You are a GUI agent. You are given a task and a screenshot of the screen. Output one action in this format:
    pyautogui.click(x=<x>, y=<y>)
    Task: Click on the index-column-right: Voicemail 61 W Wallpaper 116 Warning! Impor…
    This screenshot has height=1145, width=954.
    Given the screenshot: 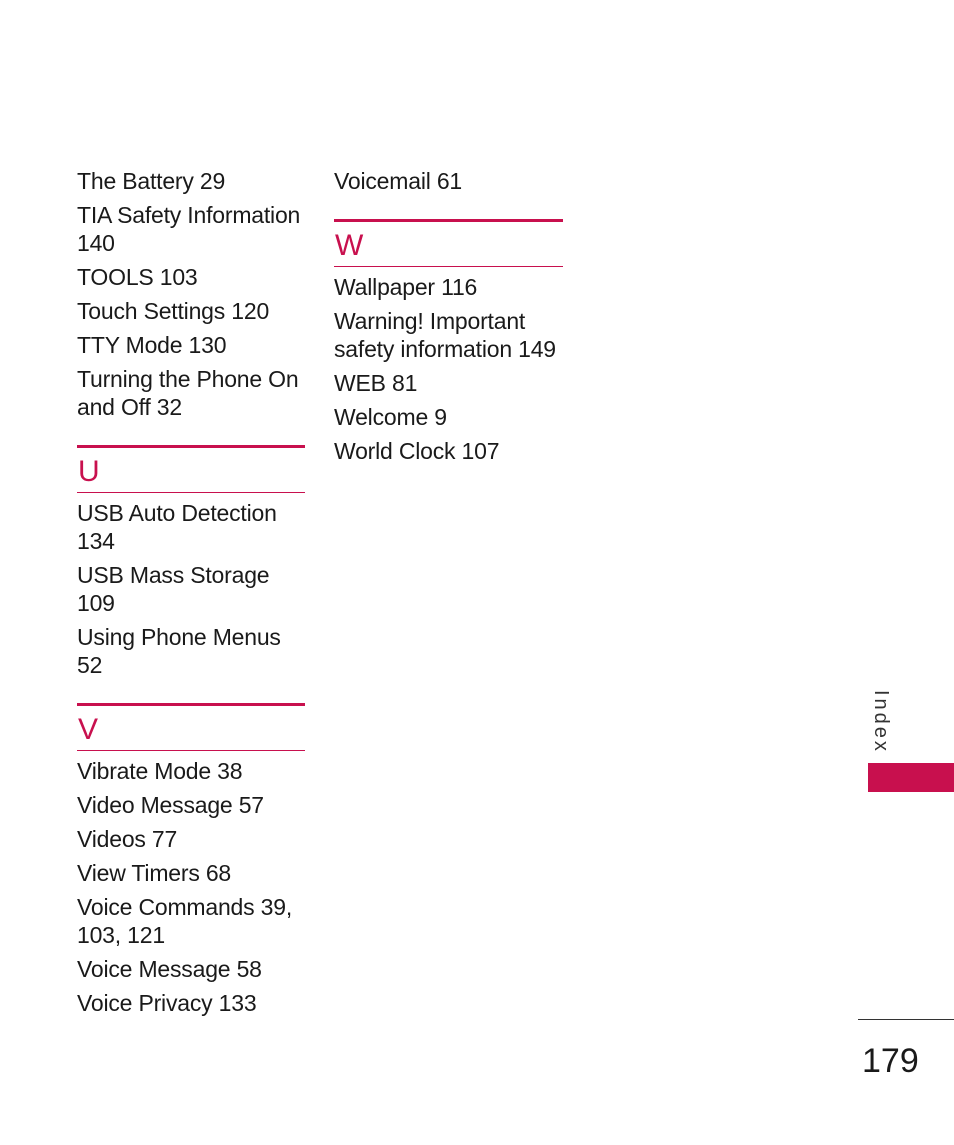 What is the action you would take?
    pyautogui.click(x=448, y=319)
    